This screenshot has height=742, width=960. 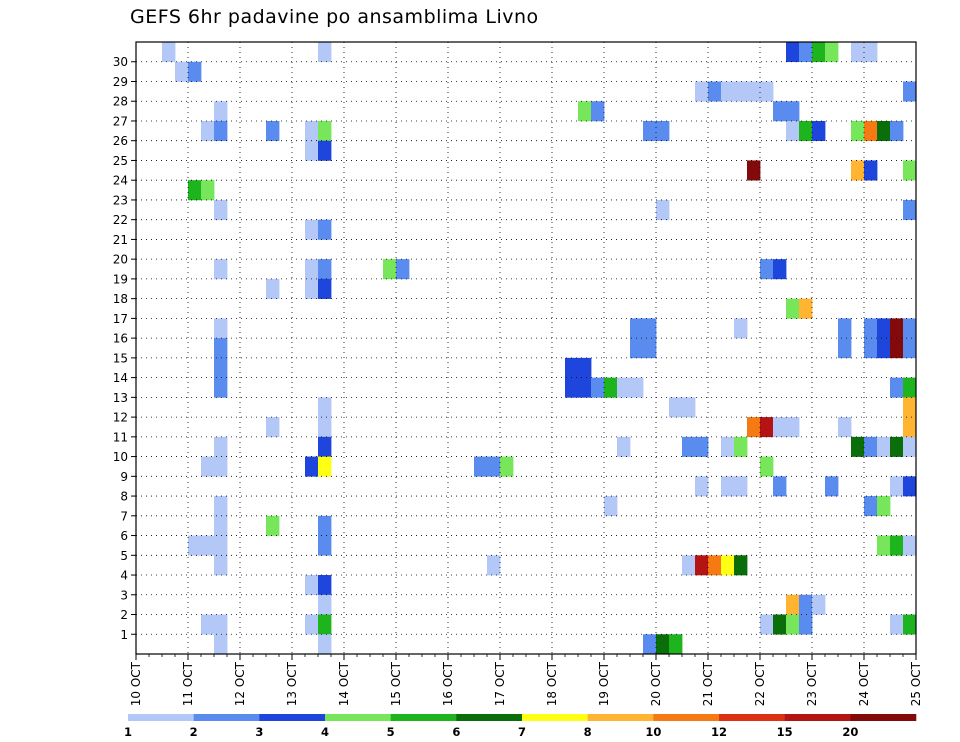 I want to click on x-tick-label: 24 OCT, so click(x=864, y=683).